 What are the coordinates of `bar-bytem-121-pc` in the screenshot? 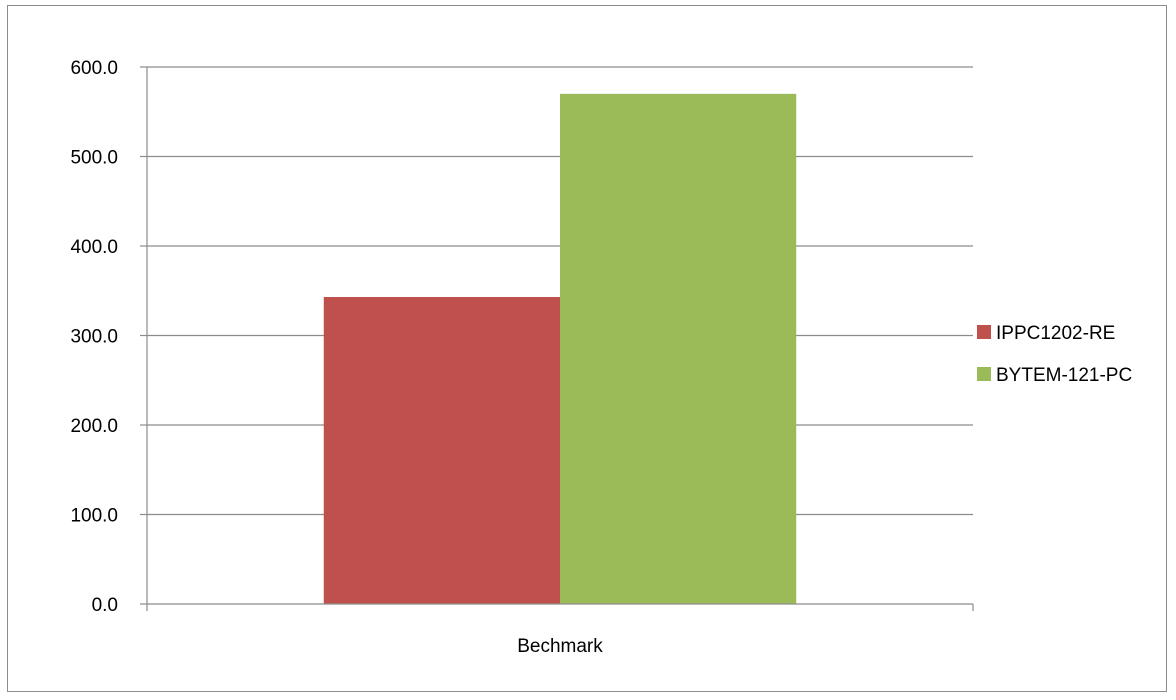 It's located at (678, 348).